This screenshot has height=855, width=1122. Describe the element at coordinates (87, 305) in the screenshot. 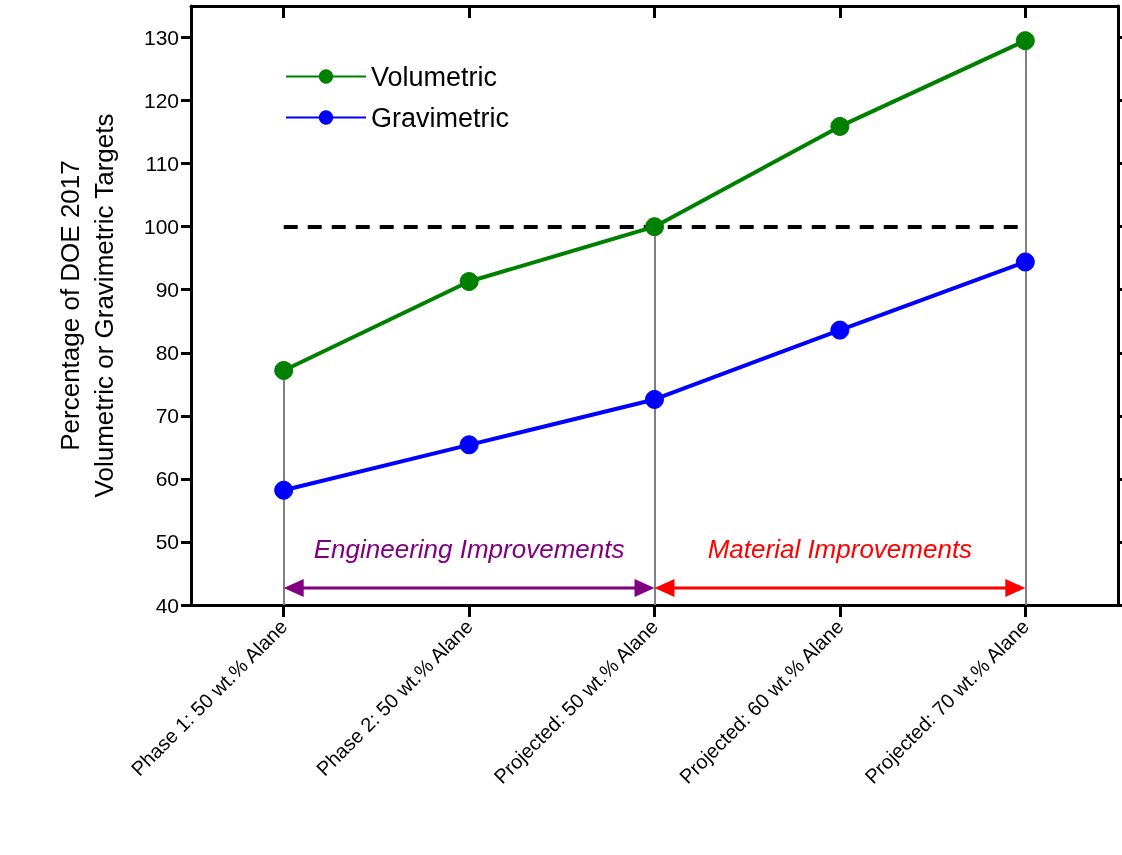

I see `y-axis-title: Percentage of DOE 2017 Volumetric or Gravimetric Targets` at that location.